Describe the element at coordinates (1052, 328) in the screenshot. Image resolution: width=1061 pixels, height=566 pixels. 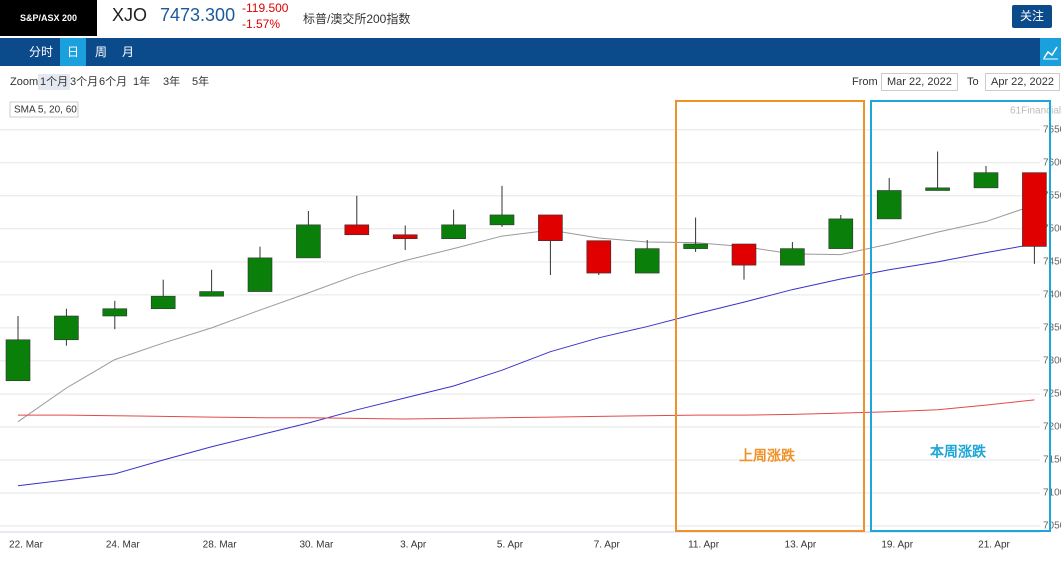
I see `y-tick-label: 7350` at that location.